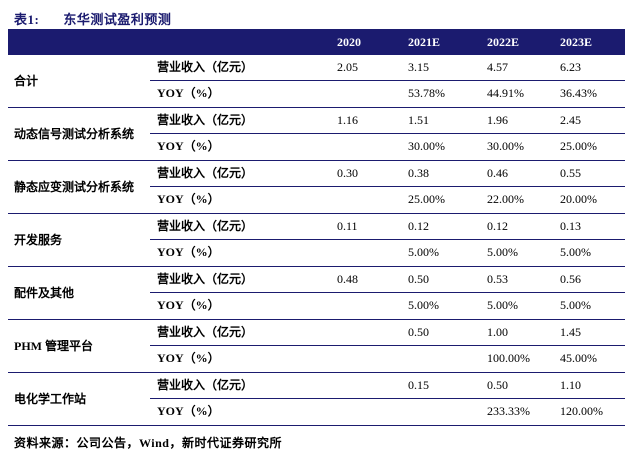  Describe the element at coordinates (44, 292) in the screenshot. I see `category-cell: 配件及其他` at that location.